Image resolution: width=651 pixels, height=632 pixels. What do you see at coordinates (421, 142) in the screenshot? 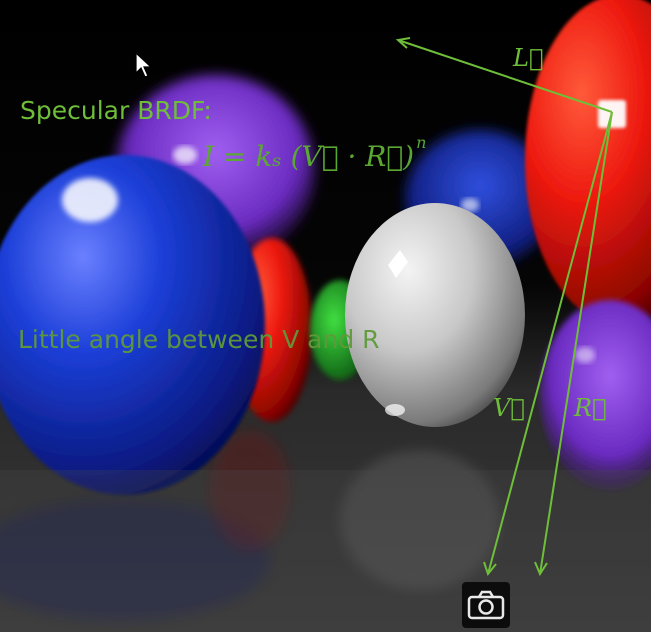
I see `formula-exponent: n` at bounding box center [421, 142].